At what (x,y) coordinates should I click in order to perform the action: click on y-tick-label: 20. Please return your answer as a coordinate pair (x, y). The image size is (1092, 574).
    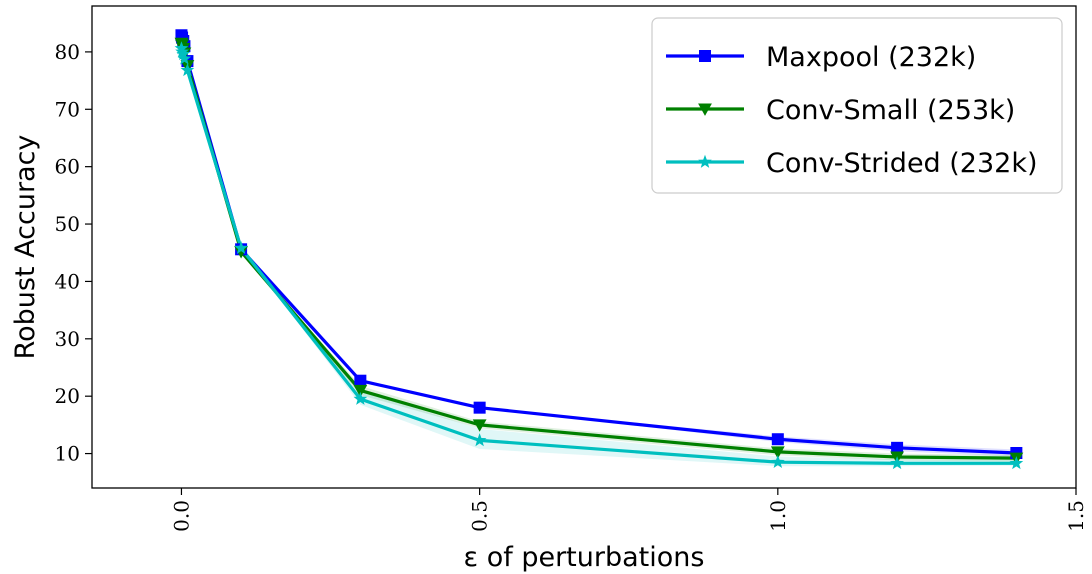
    Looking at the image, I should click on (67, 396).